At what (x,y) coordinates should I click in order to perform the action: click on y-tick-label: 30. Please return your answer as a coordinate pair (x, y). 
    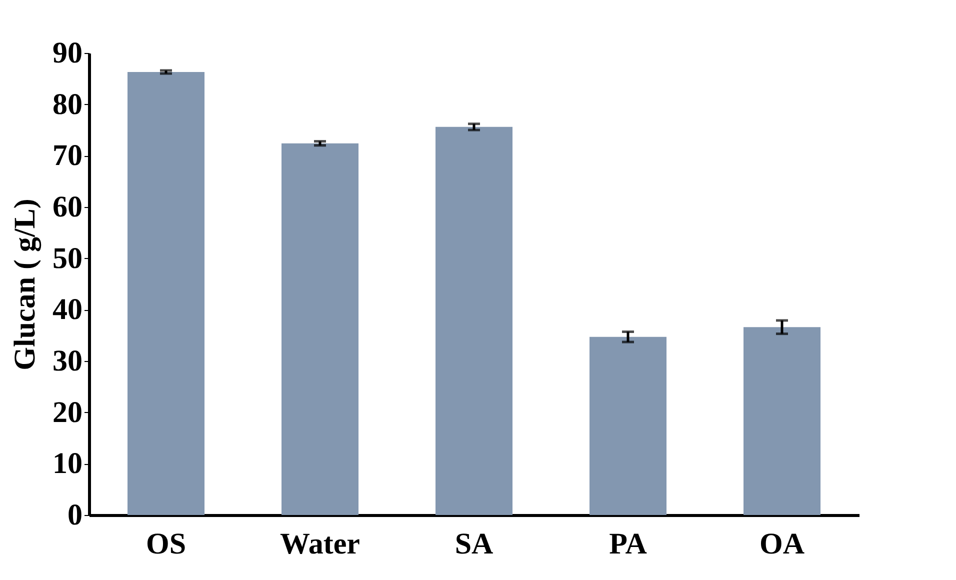
    Looking at the image, I should click on (67, 361).